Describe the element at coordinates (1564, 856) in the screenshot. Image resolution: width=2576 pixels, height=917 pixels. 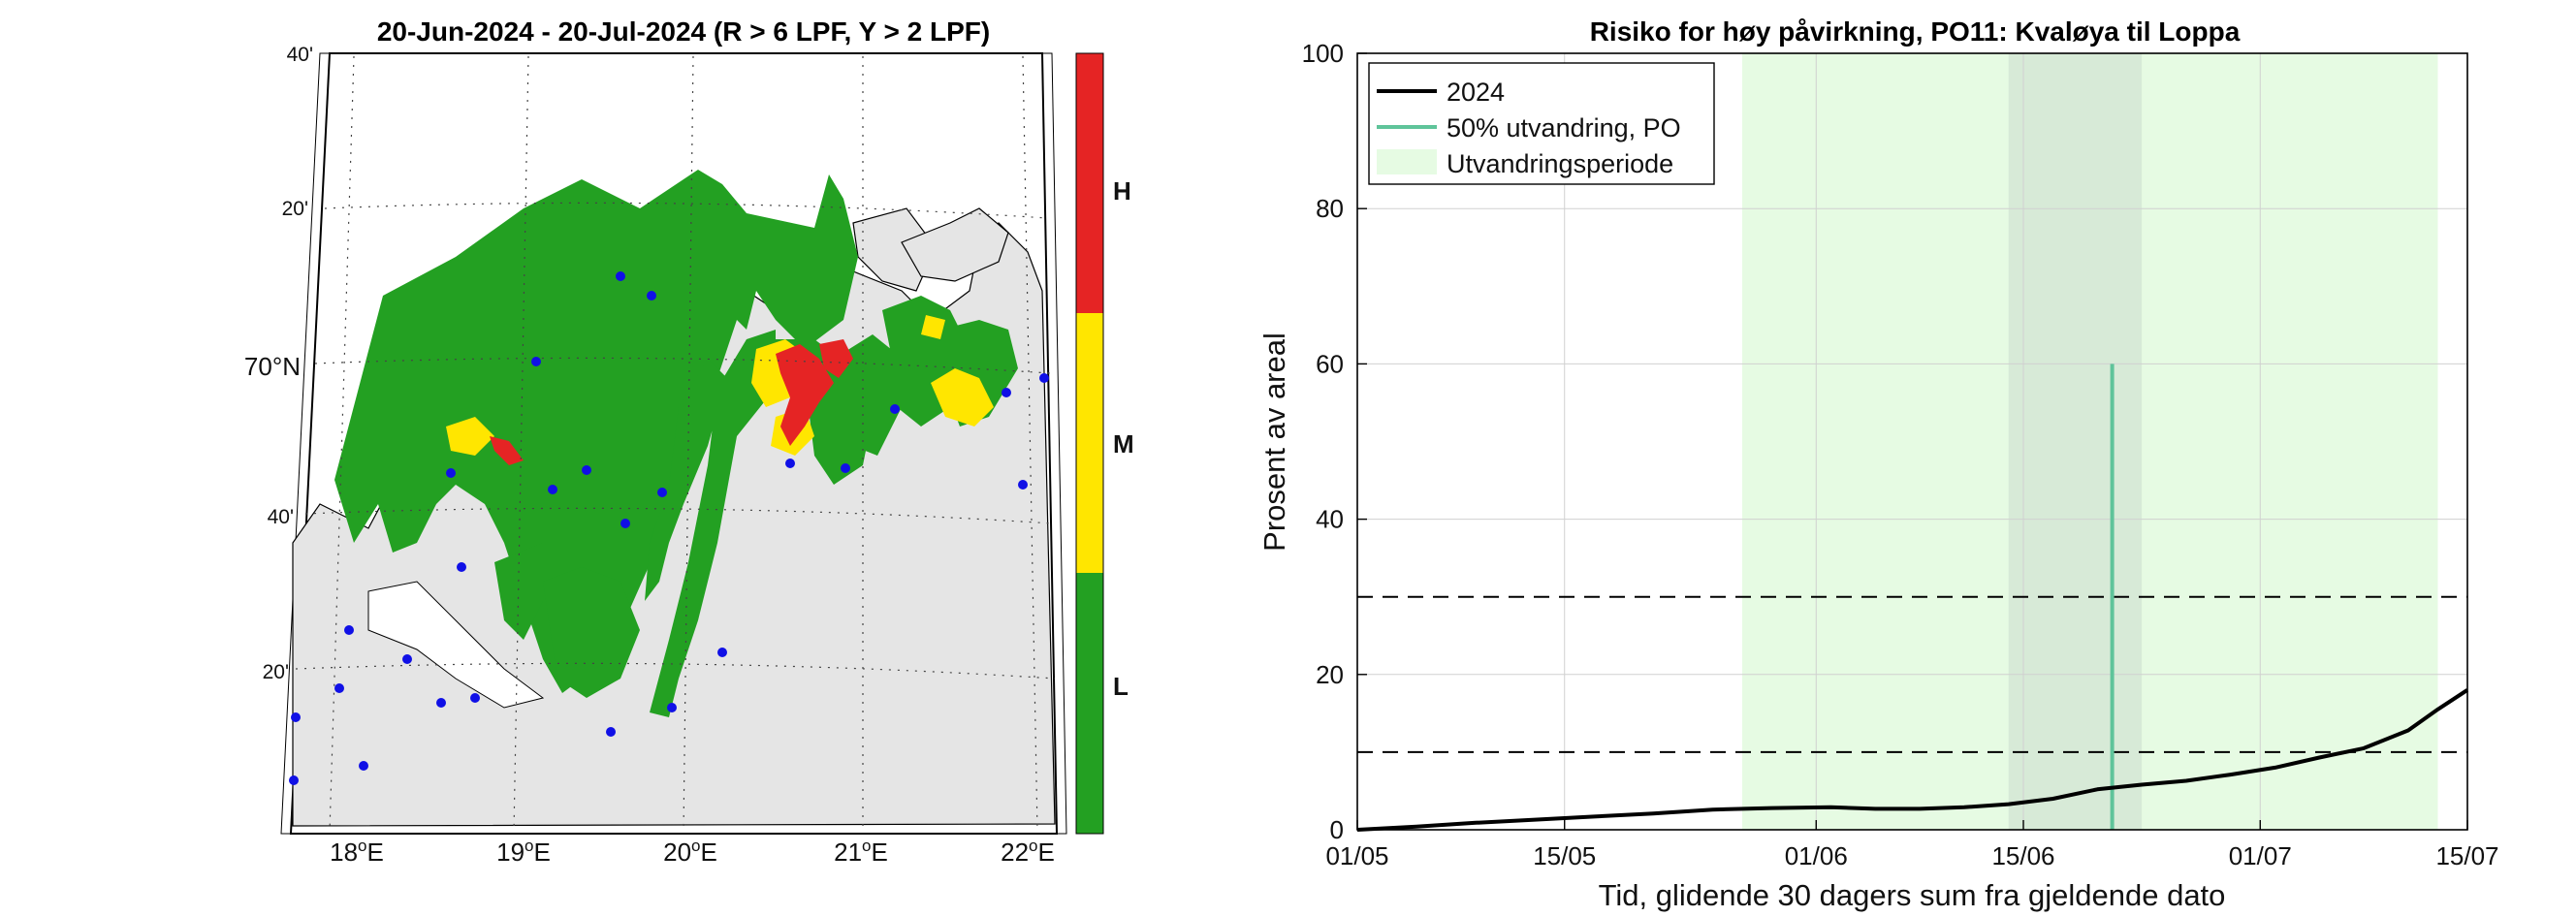
I see `x-tick-label: 15/05` at that location.